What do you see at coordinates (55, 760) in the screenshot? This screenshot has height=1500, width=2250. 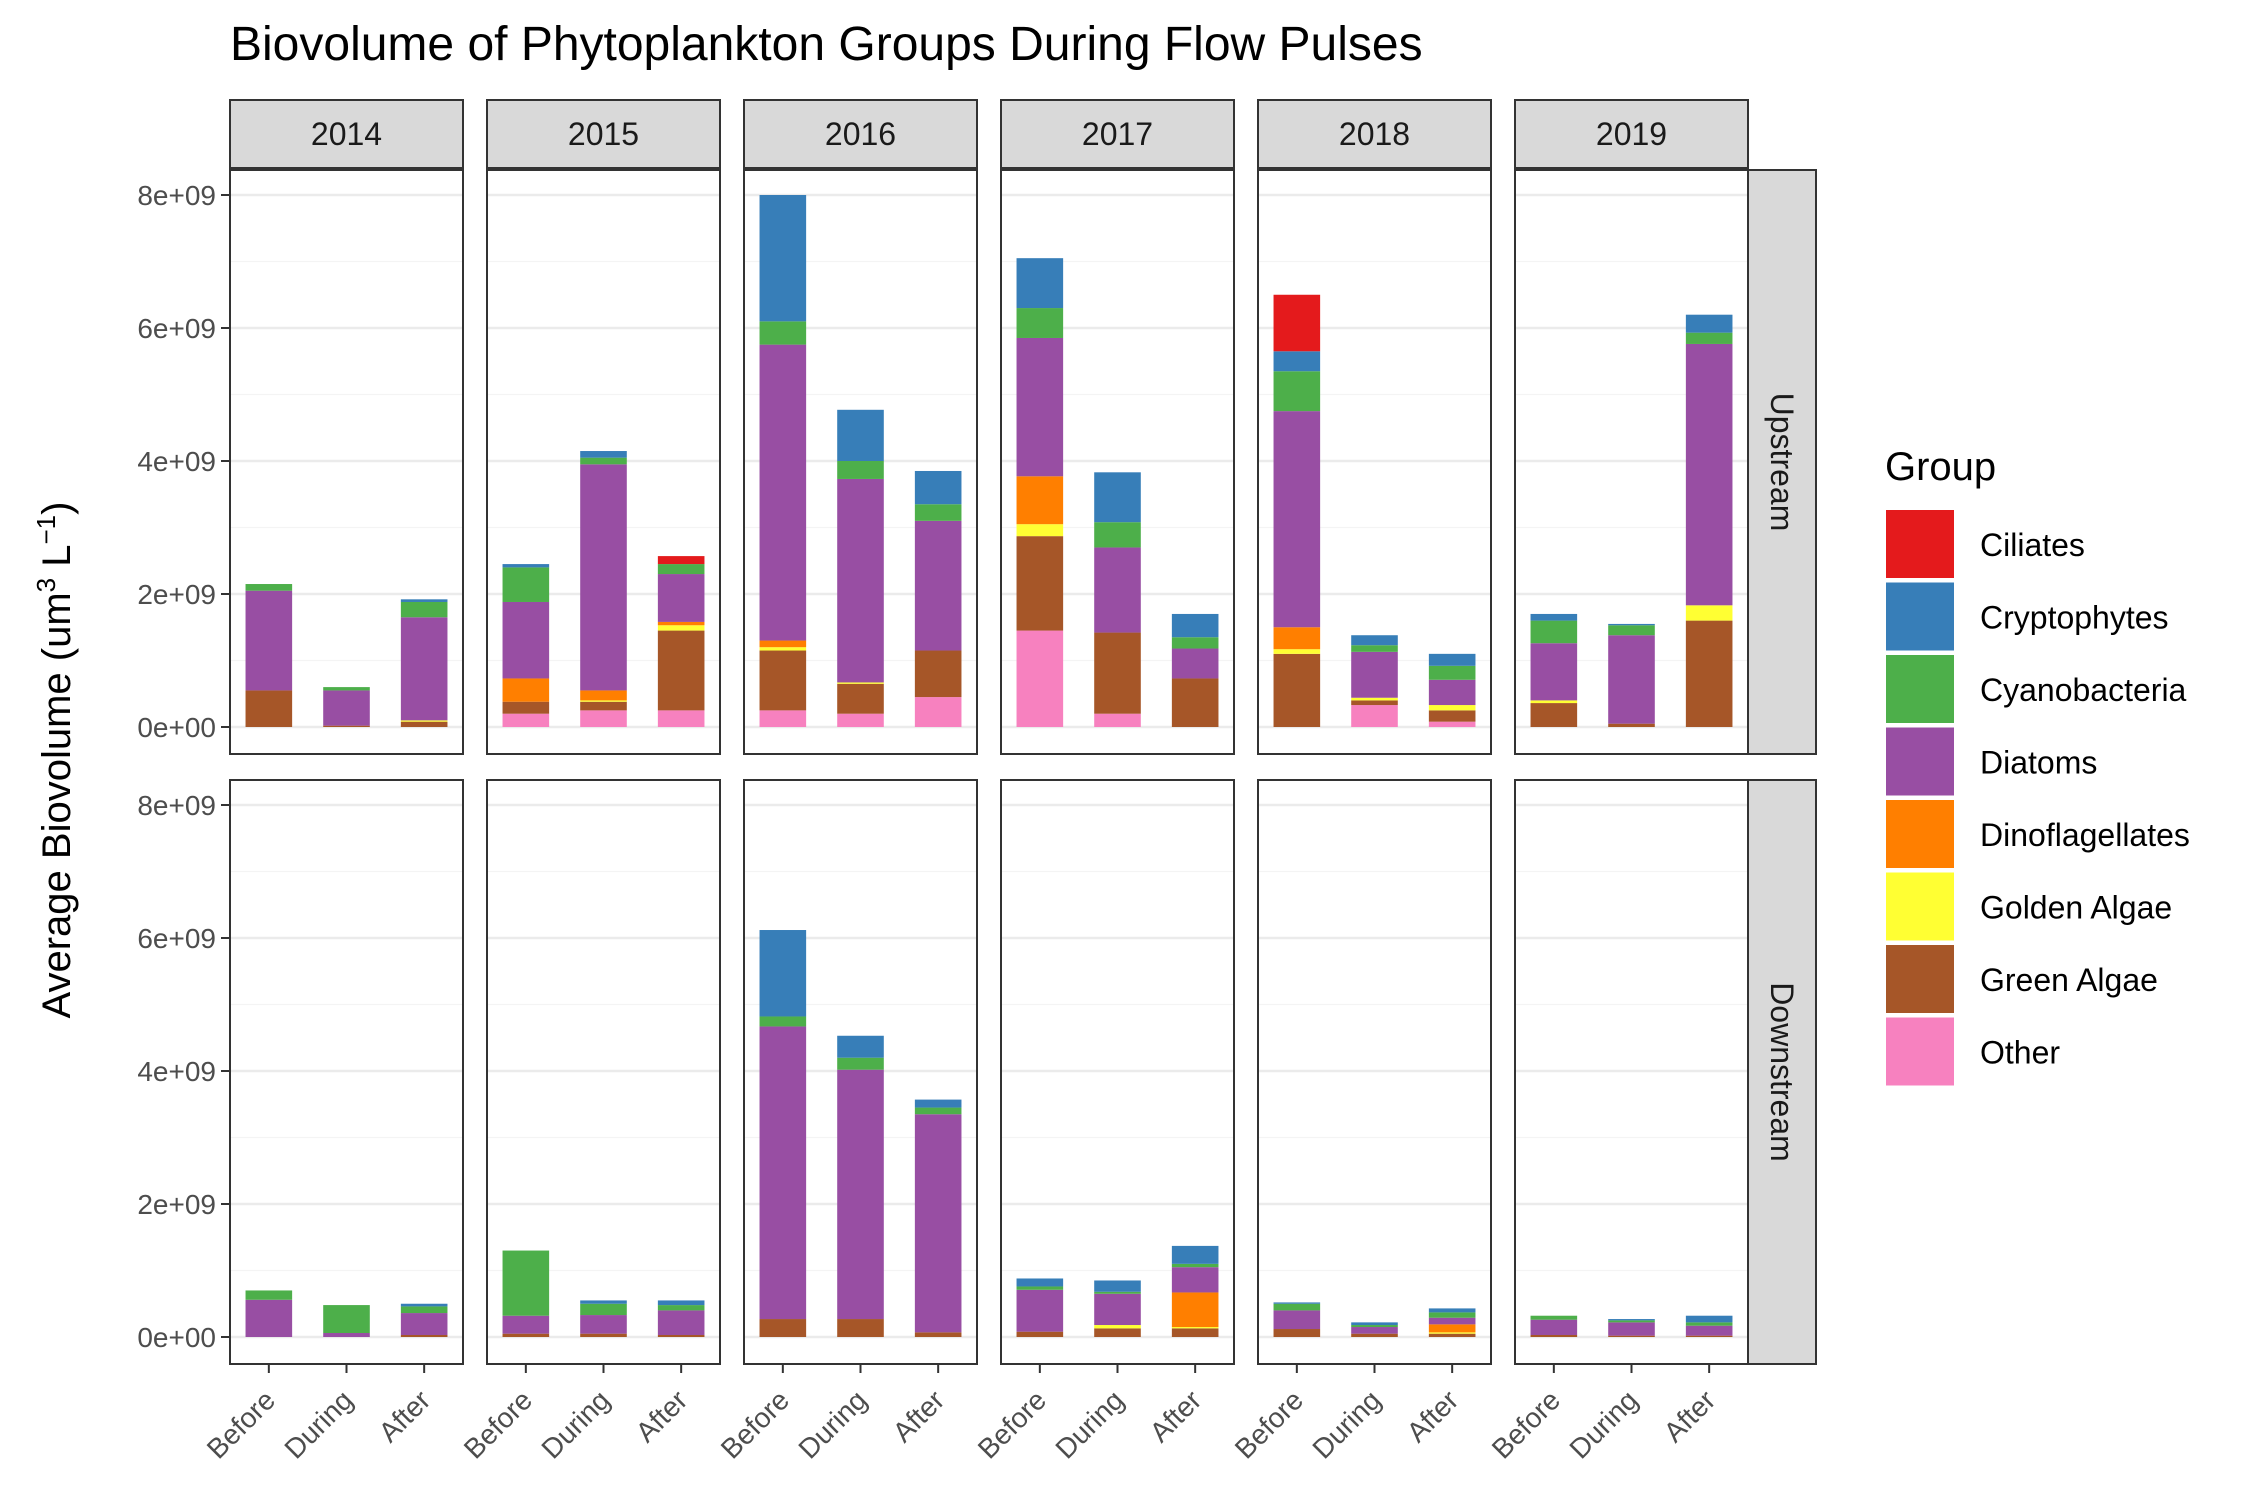 I see `y-axis-title: Average Biovolume (um3 L−1)` at bounding box center [55, 760].